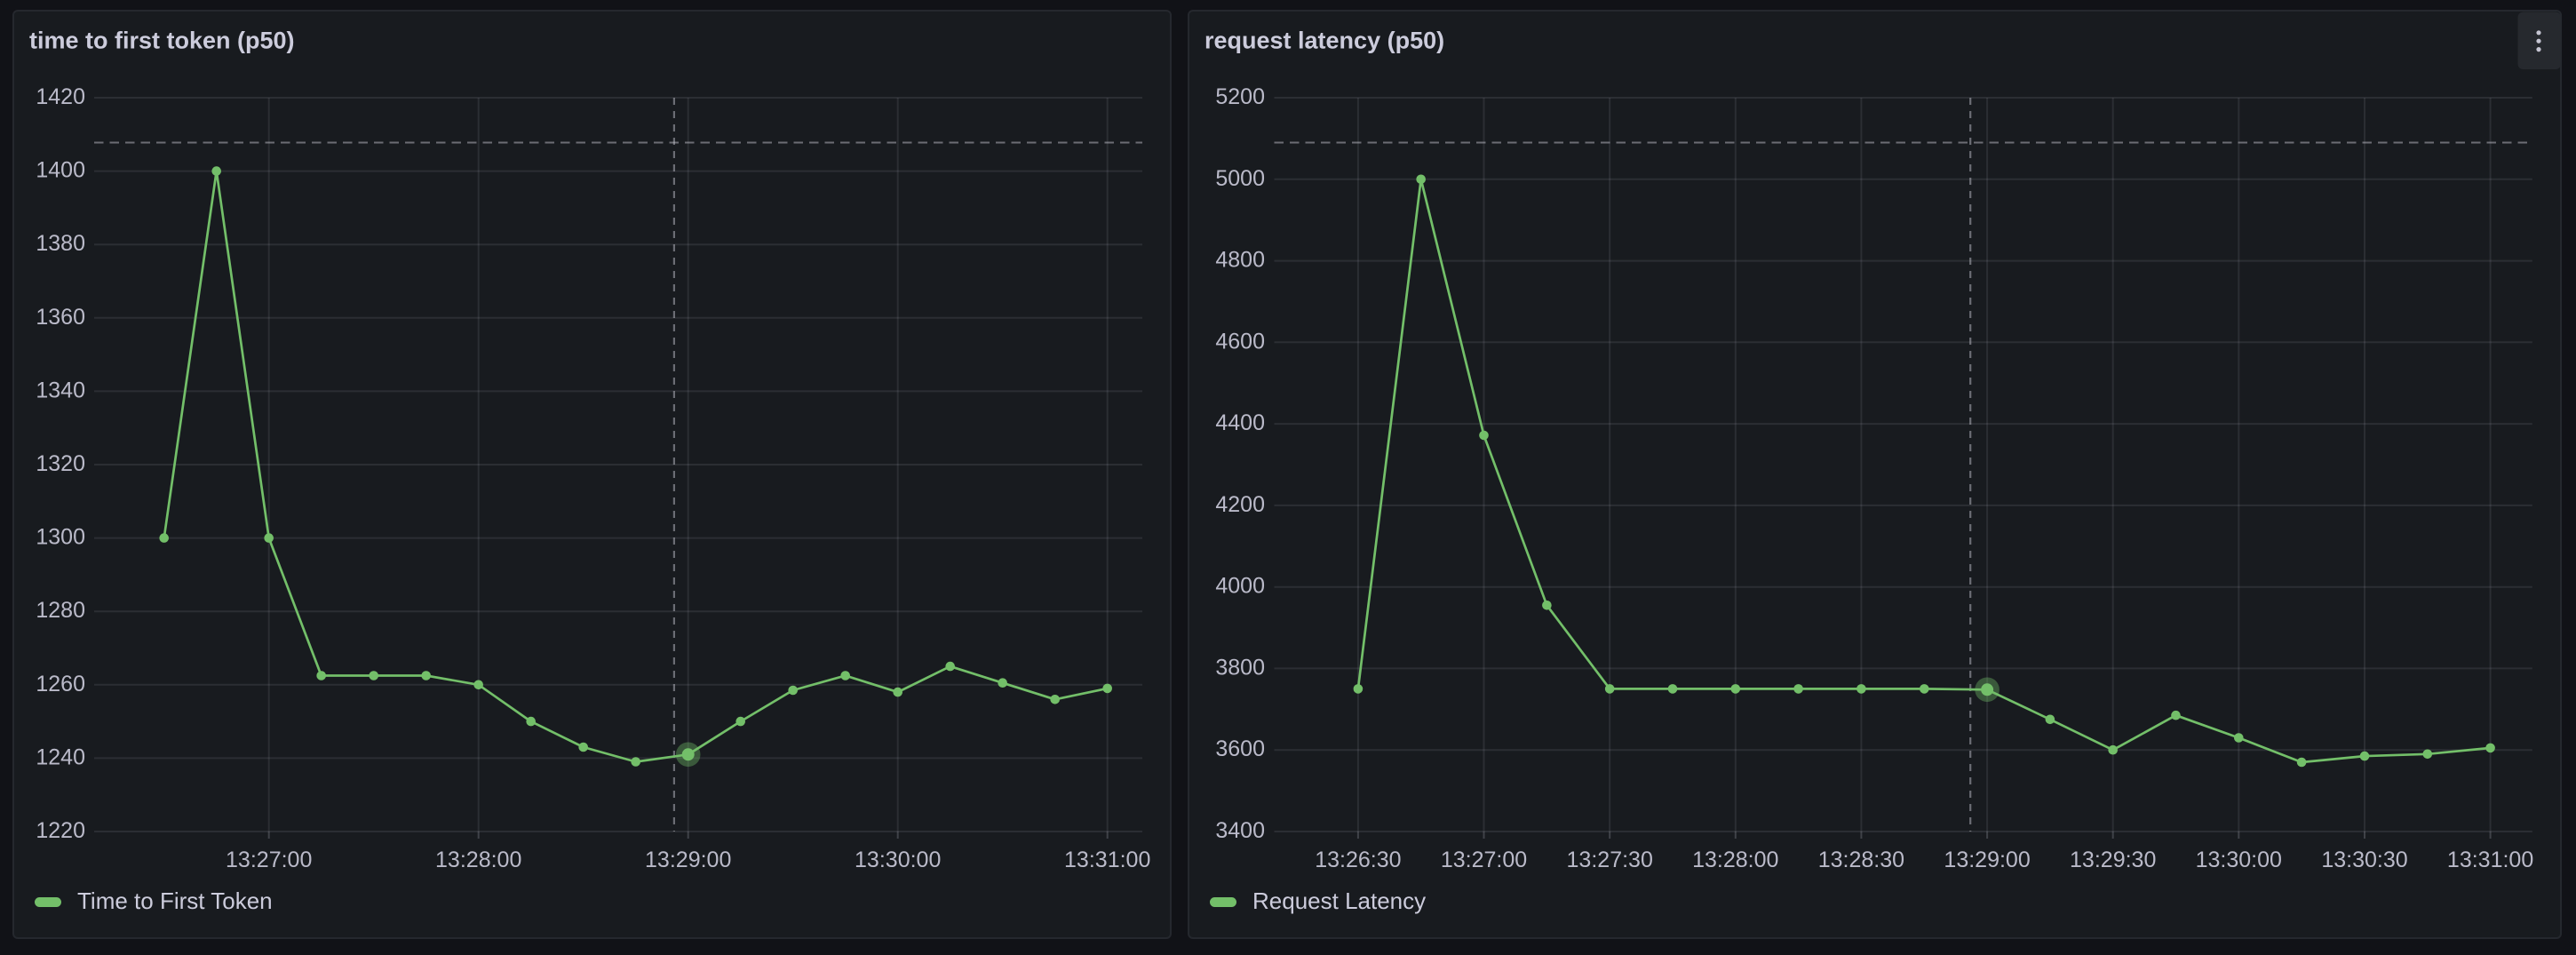  Describe the element at coordinates (60, 537) in the screenshot. I see `svg-text: 1300` at that location.